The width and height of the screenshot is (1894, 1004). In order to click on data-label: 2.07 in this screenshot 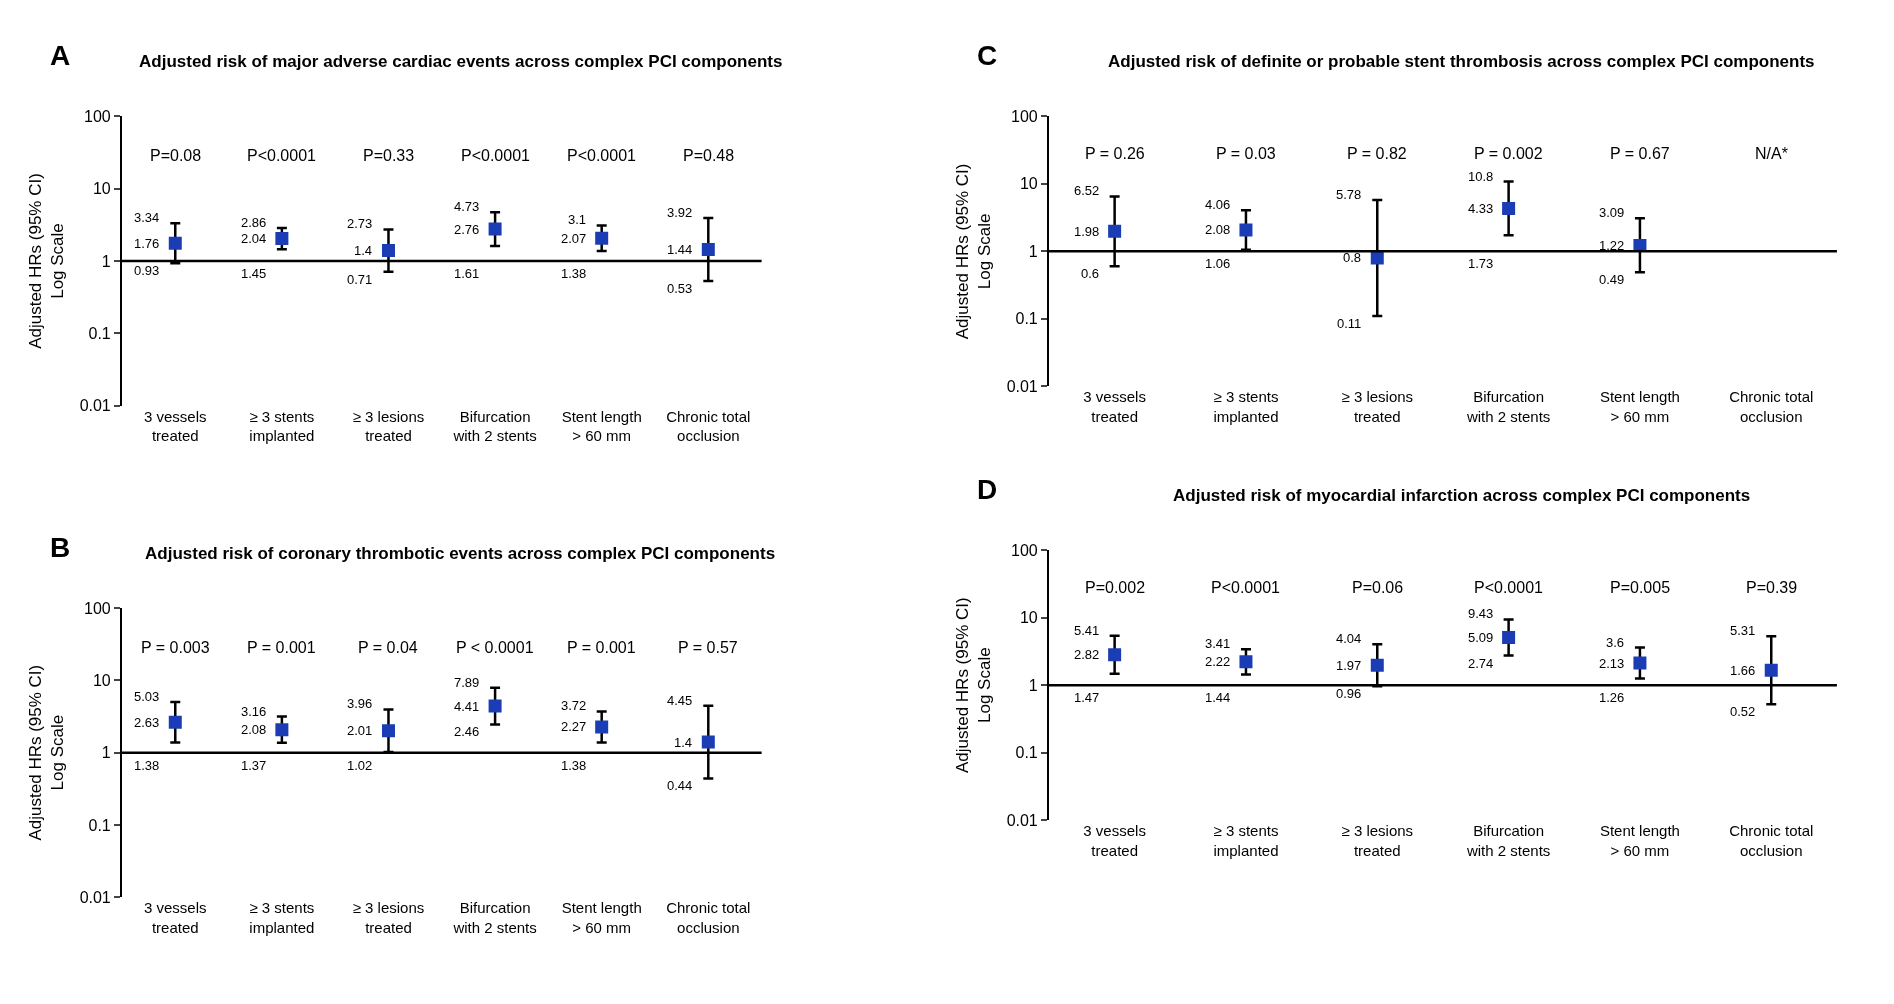, I will do `click(574, 238)`.